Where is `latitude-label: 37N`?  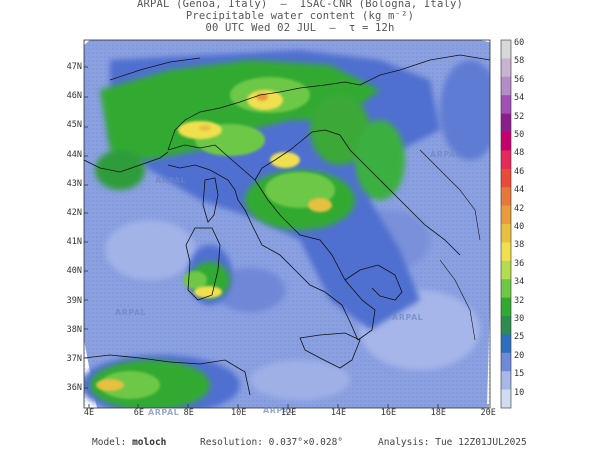
latitude-label: 37N is located at coordinates (74, 359).